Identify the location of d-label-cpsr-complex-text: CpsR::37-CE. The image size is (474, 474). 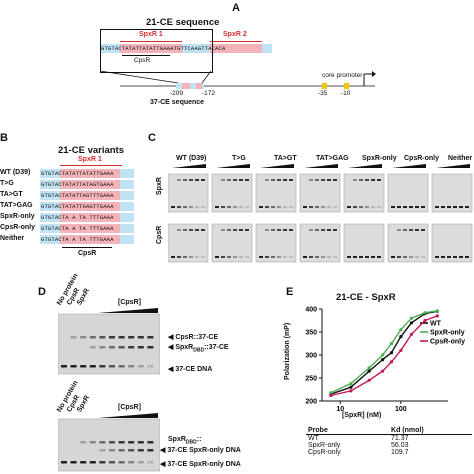
(197, 337).